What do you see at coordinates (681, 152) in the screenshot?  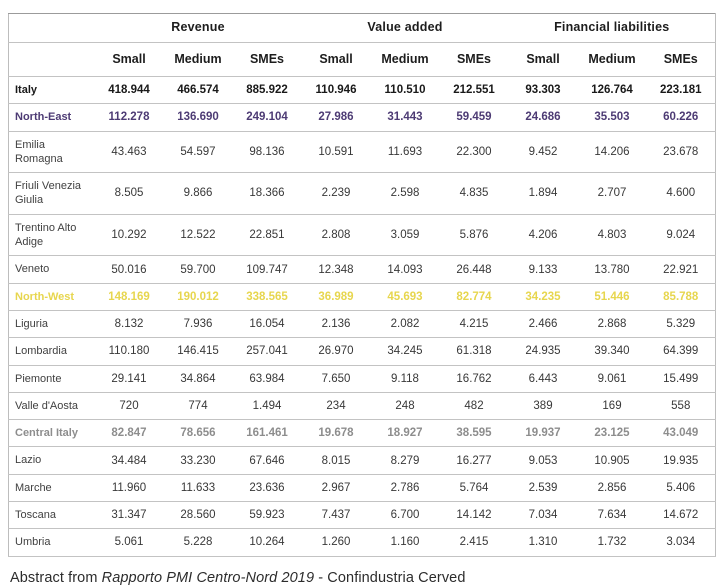 I see `value-cell: 23.678` at bounding box center [681, 152].